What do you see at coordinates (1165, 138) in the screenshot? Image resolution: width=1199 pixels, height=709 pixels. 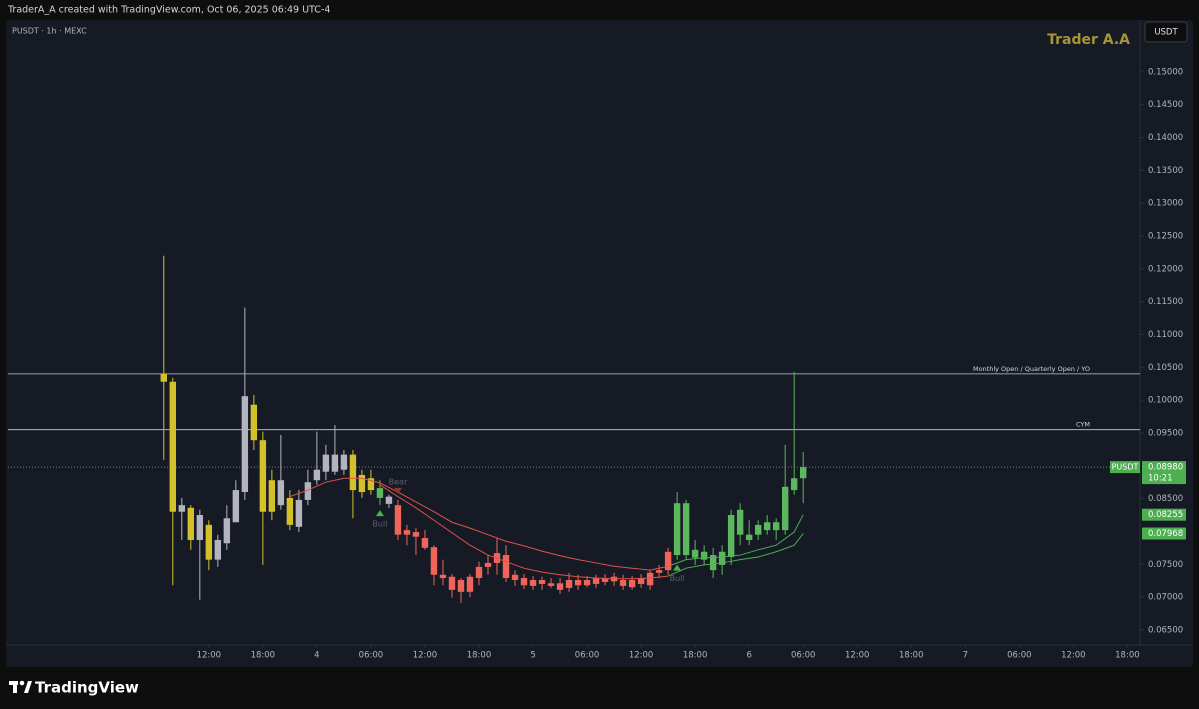 I see `y-tick-label: 0.14000` at bounding box center [1165, 138].